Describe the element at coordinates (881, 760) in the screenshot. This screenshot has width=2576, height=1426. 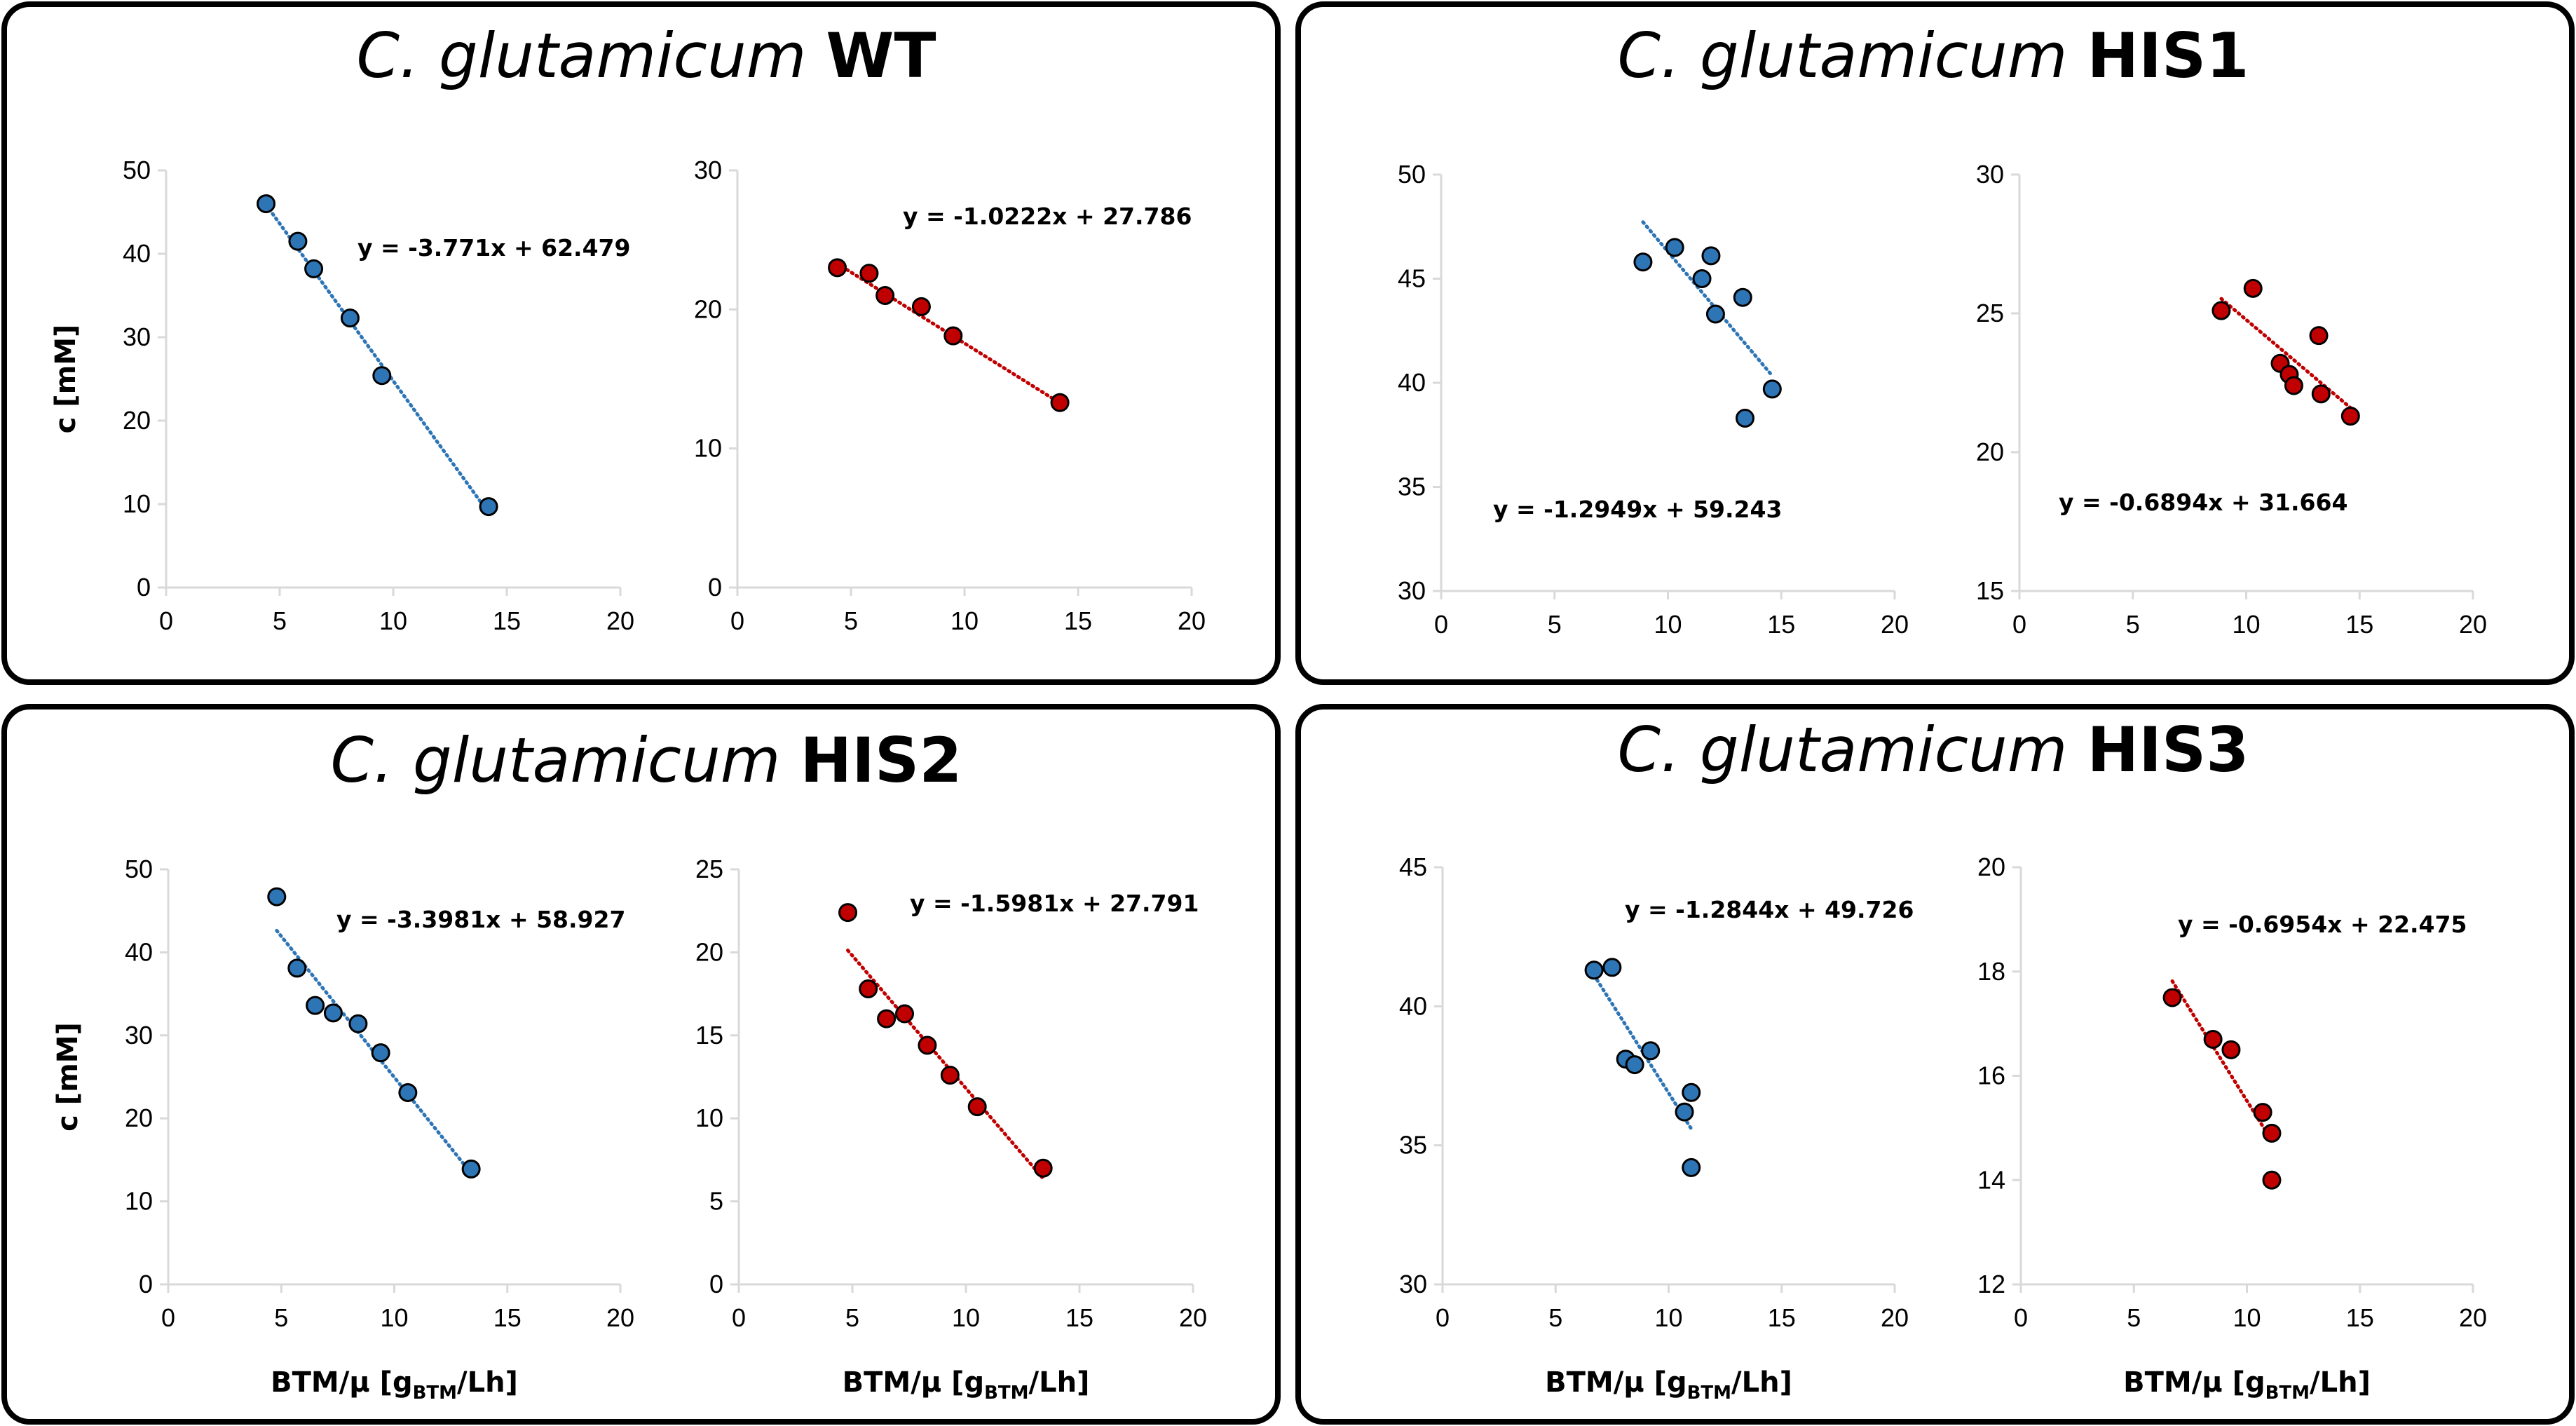
I see `title-strain: HIS2` at that location.